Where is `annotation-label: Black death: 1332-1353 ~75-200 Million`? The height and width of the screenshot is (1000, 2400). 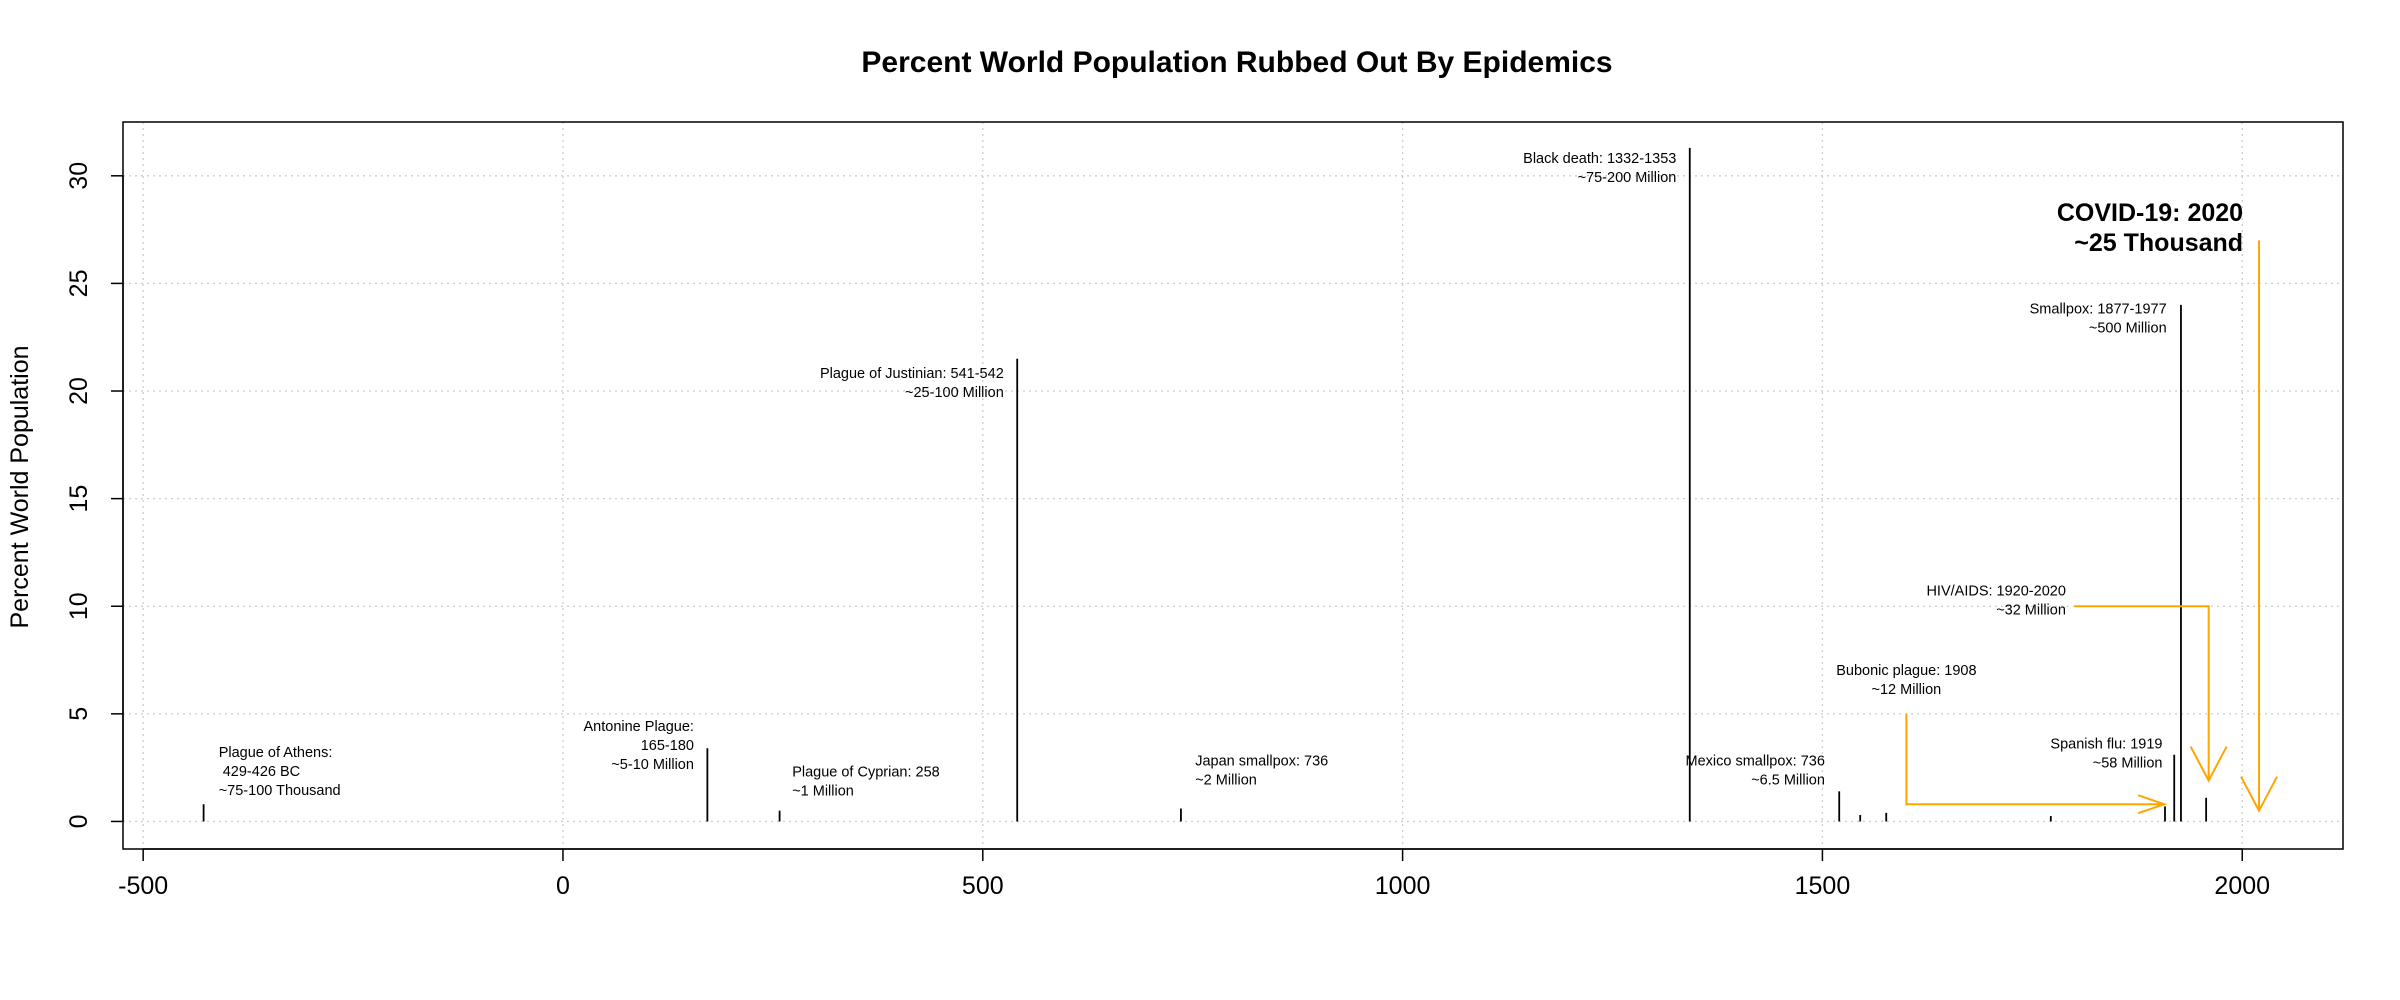 annotation-label: Black death: 1332-1353 ~75-200 Million is located at coordinates (1599, 168).